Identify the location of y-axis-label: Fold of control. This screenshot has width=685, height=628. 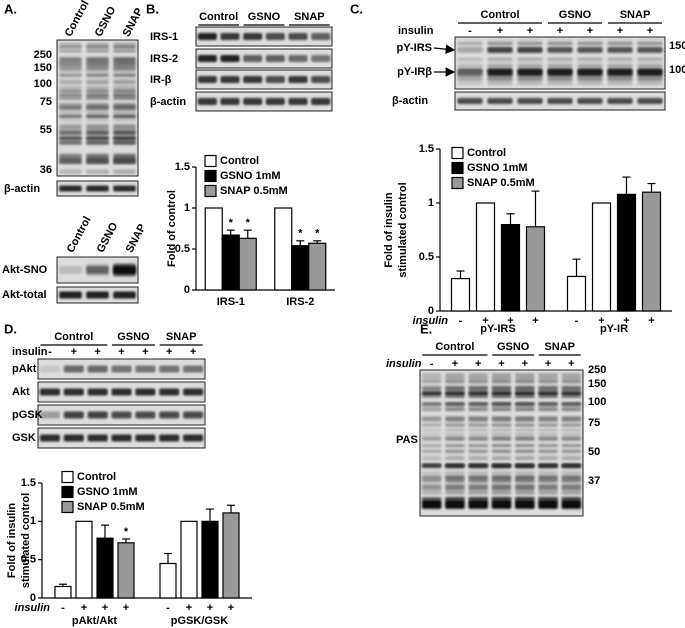
(172, 228).